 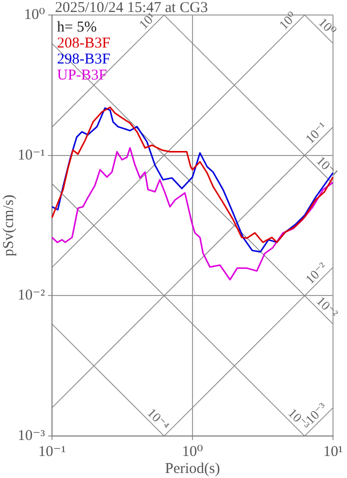 I want to click on text: UP-B3F, so click(x=82, y=75).